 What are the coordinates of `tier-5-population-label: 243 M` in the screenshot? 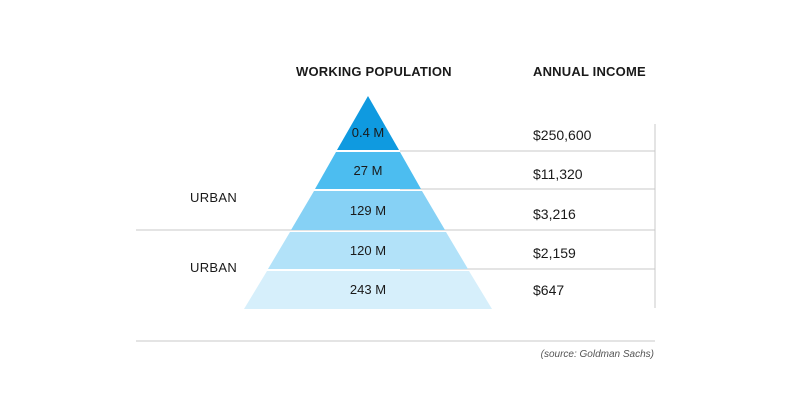 It's located at (368, 289).